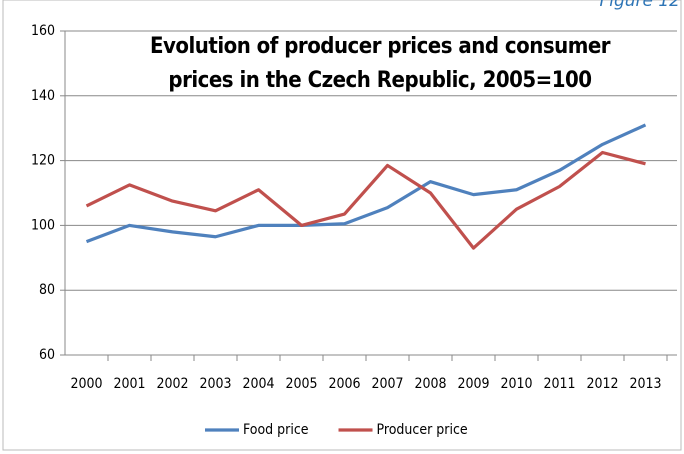  What do you see at coordinates (639, 5) in the screenshot?
I see `figure-label: Figure 12` at bounding box center [639, 5].